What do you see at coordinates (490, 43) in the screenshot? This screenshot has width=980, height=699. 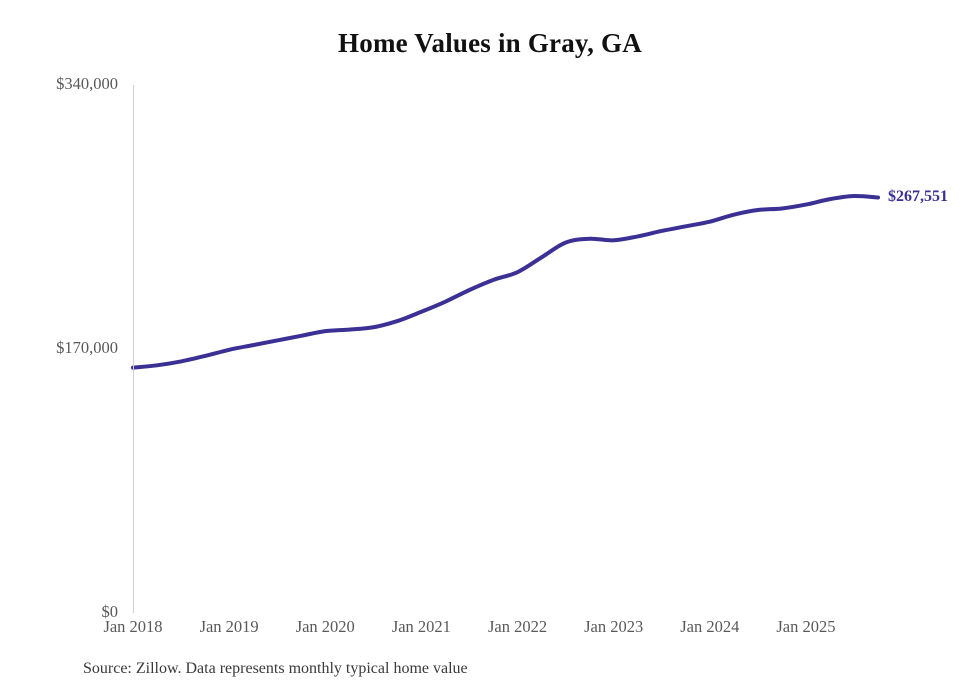 I see `page-title: Home Values in Gray, GA` at bounding box center [490, 43].